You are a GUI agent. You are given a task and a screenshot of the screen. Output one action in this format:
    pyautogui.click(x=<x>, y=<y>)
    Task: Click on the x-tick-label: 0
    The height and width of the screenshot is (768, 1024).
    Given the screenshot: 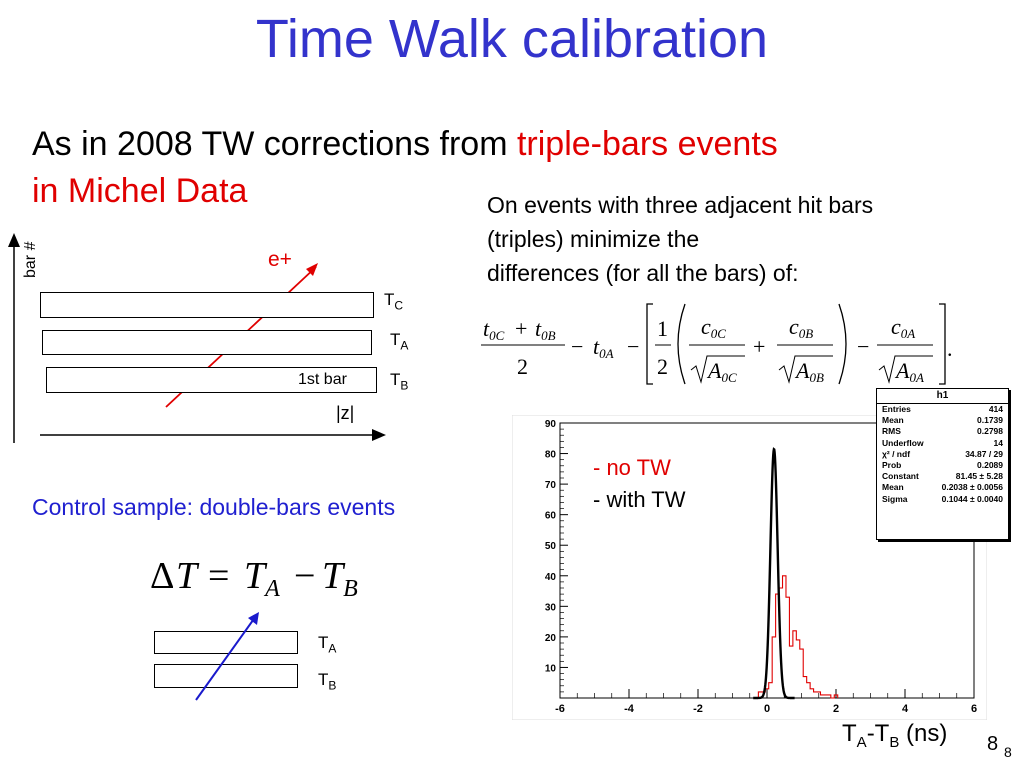 What is the action you would take?
    pyautogui.click(x=767, y=709)
    